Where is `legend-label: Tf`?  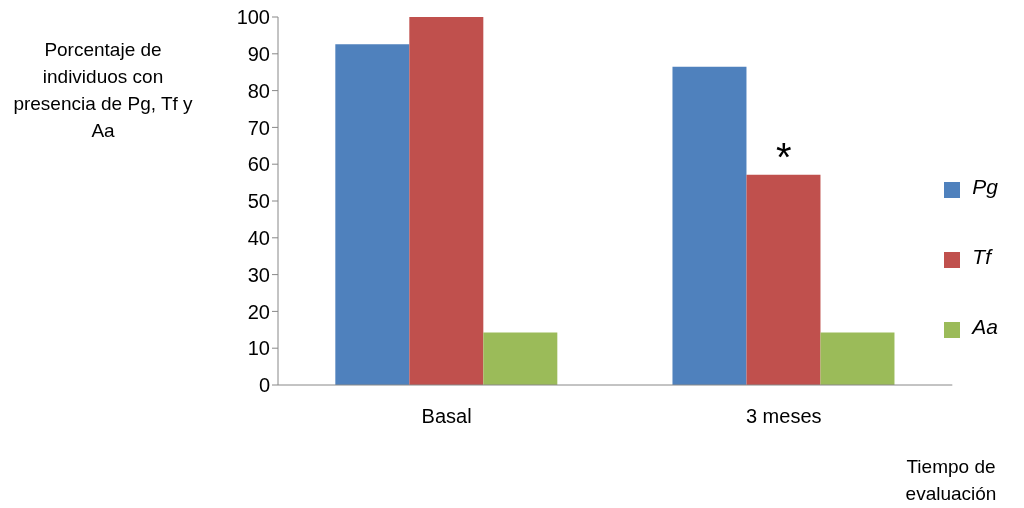 legend-label: Tf is located at coordinates (981, 256).